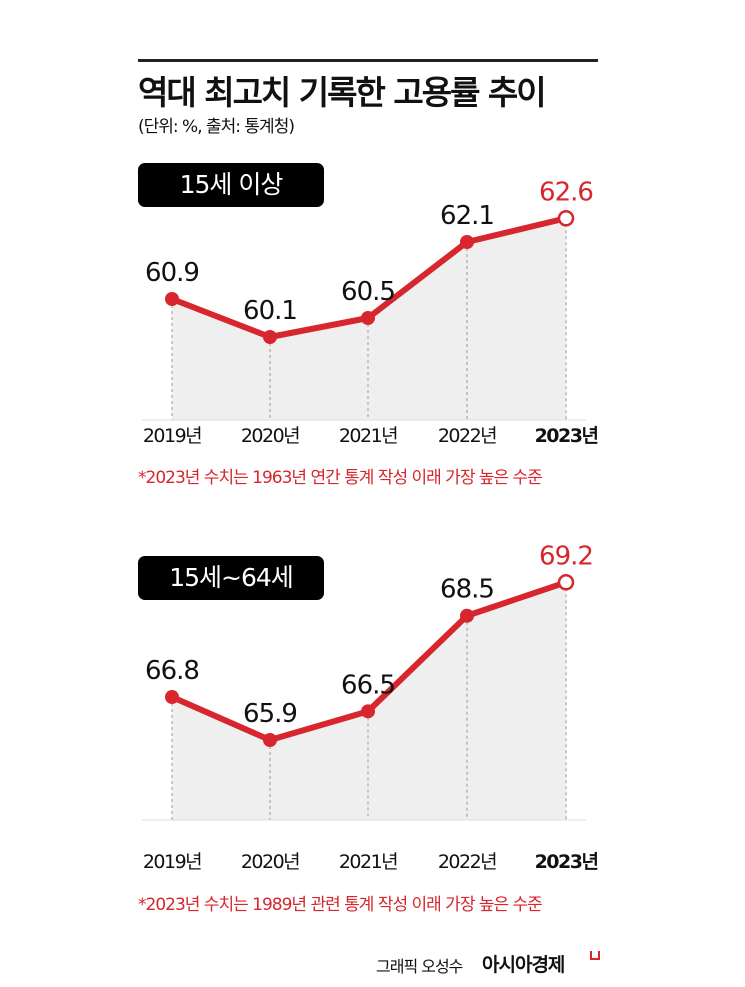 The width and height of the screenshot is (745, 987). Describe the element at coordinates (566, 556) in the screenshot. I see `chart-2-data-label: 69.2` at that location.